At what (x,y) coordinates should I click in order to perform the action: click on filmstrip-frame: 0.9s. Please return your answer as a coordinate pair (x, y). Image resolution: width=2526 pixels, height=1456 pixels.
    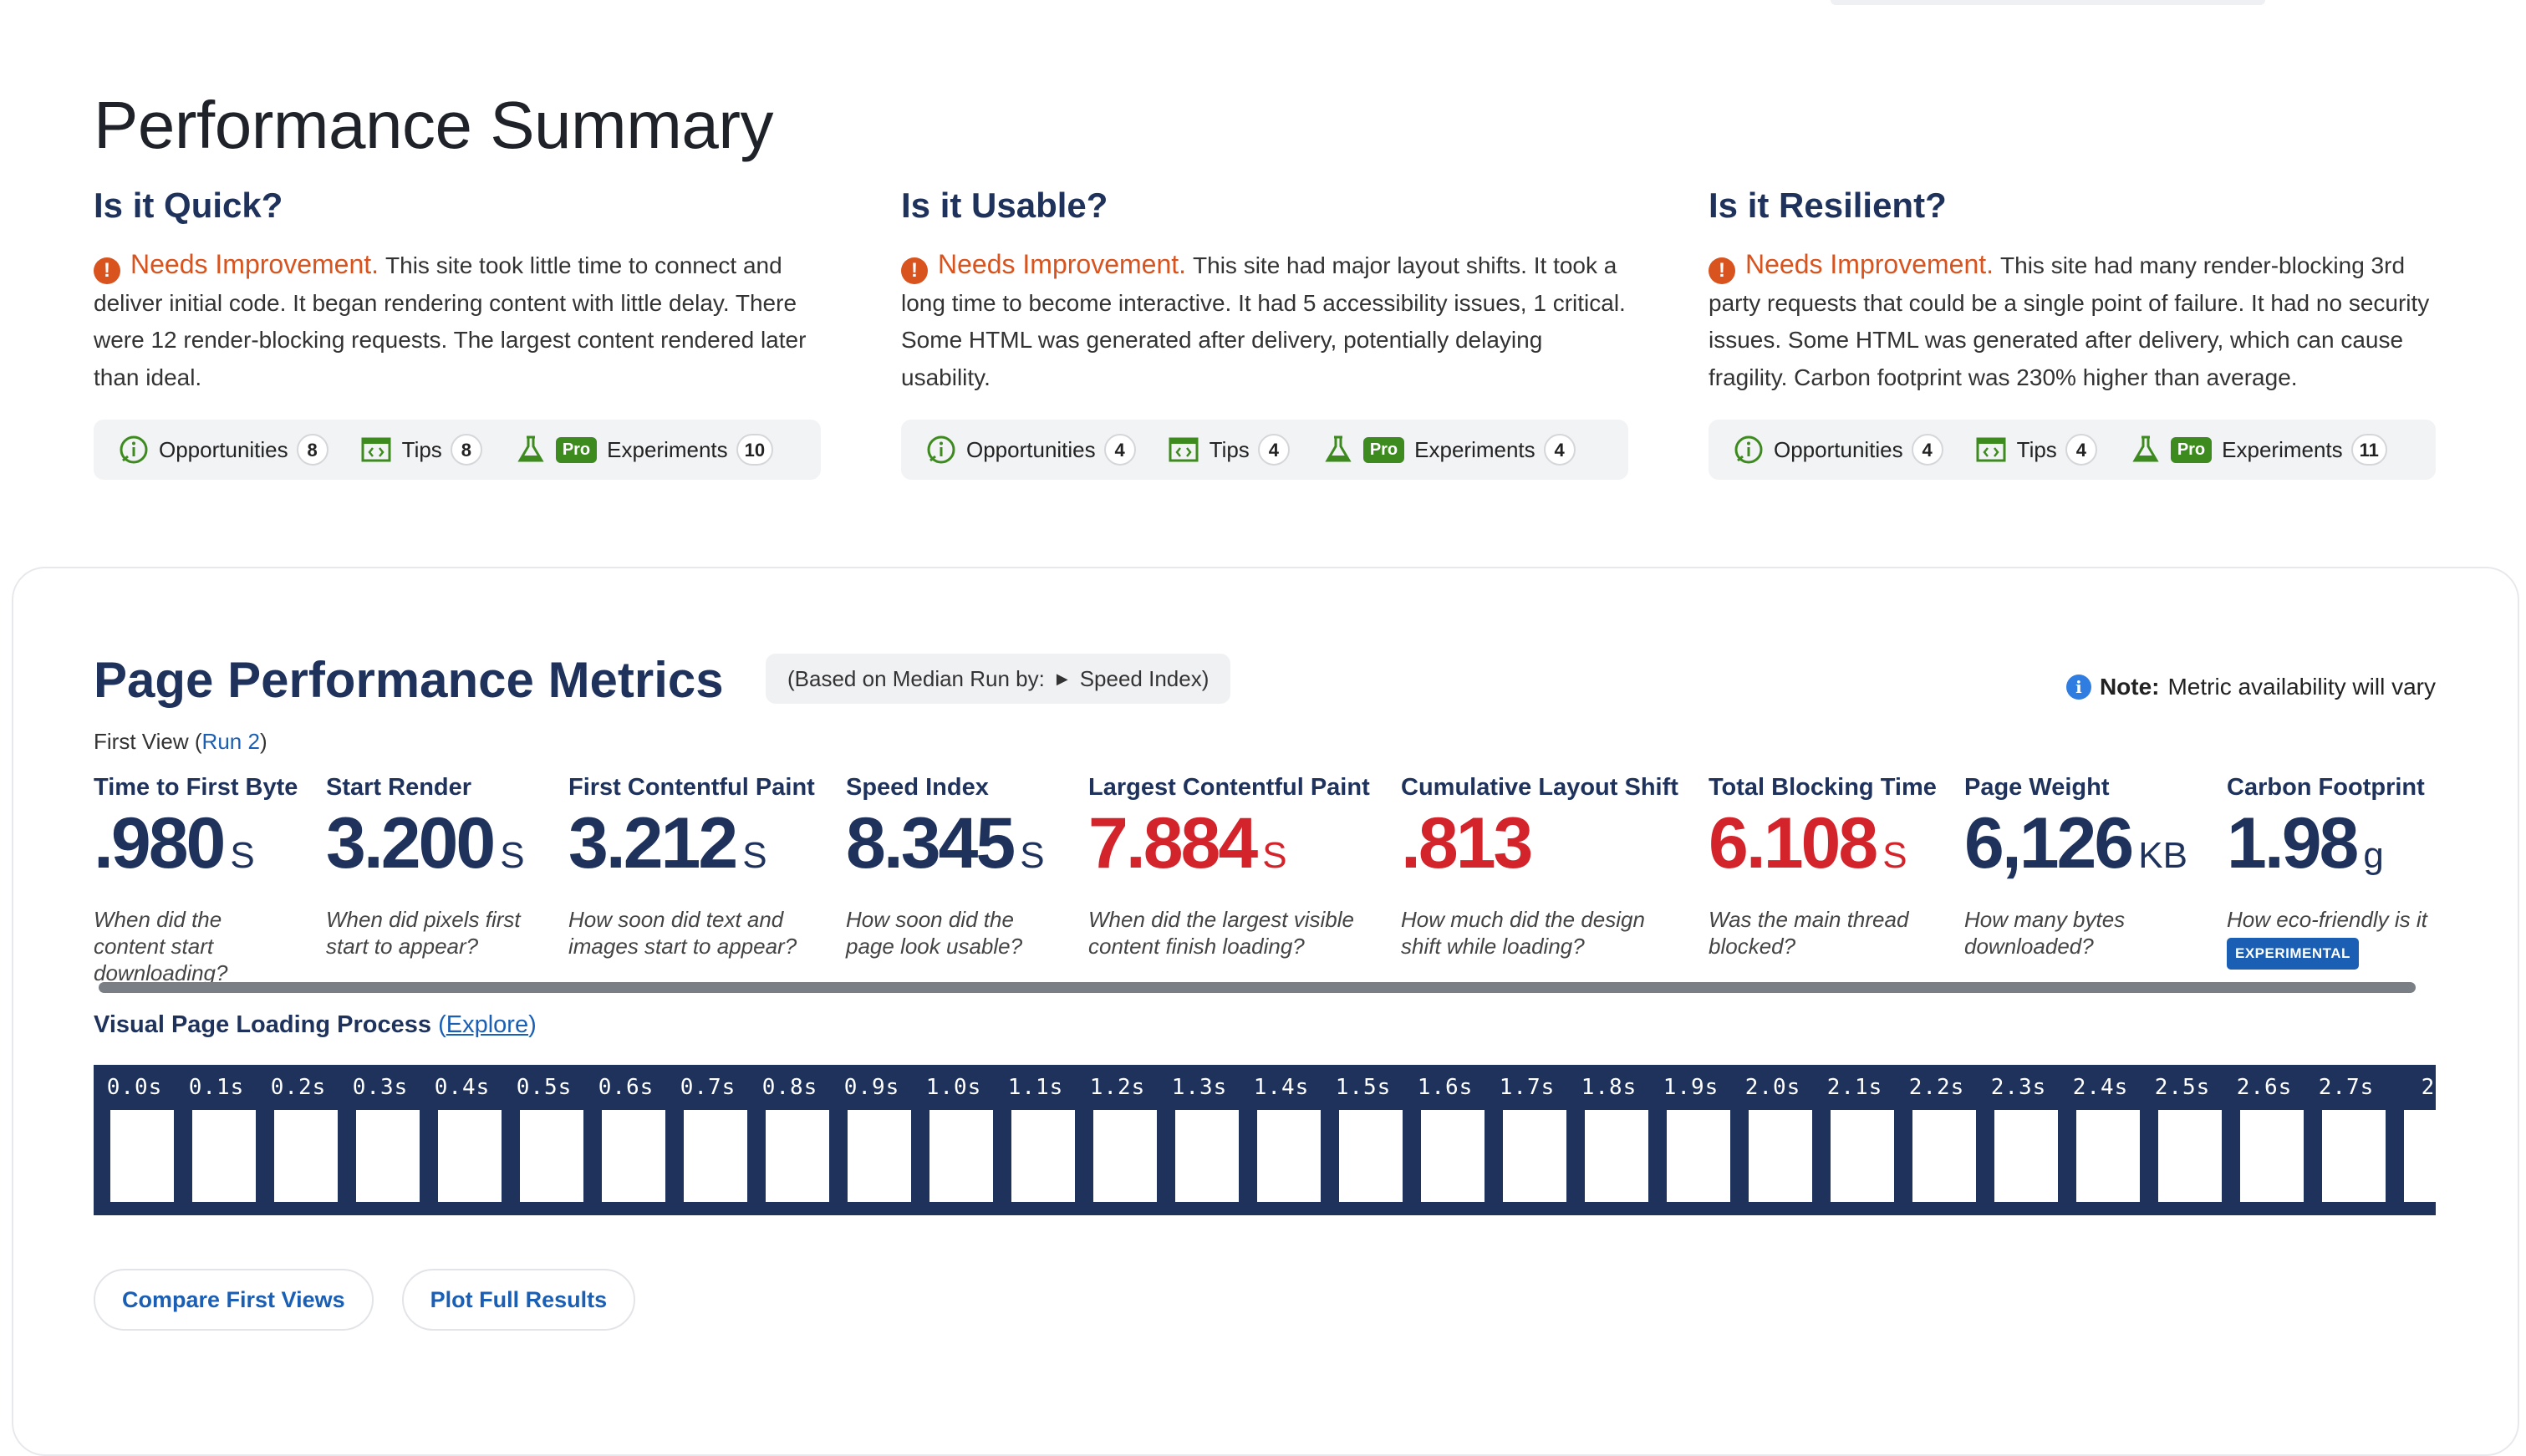
    Looking at the image, I should click on (872, 1140).